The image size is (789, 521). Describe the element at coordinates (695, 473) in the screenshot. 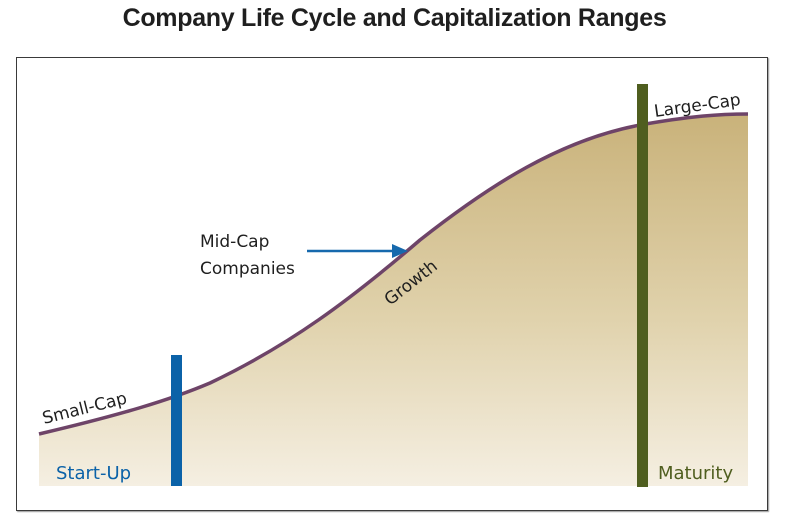

I see `maturity-label: Maturity` at that location.